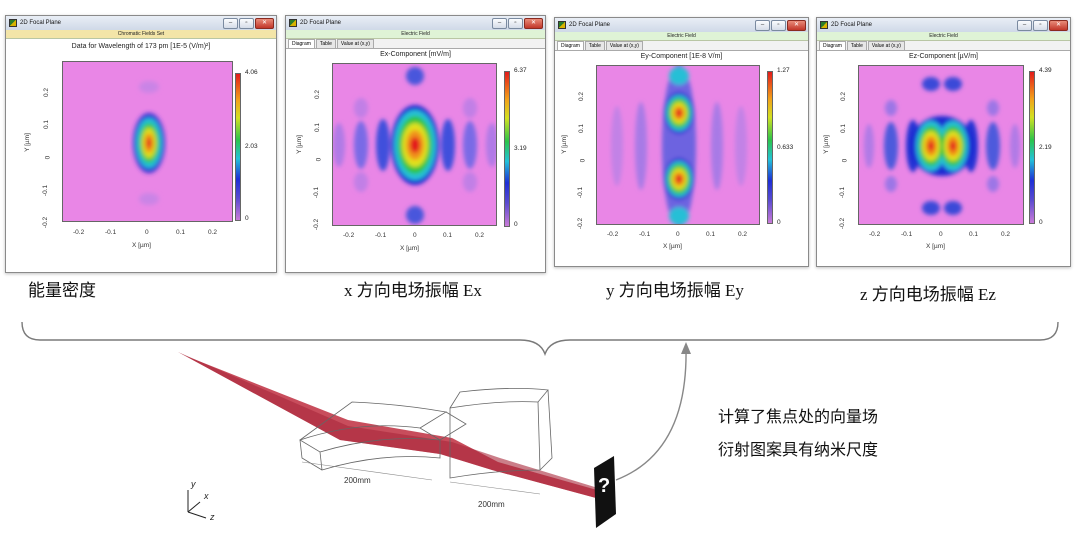  Describe the element at coordinates (798, 417) in the screenshot. I see `note-line-1: 计算了焦点处的向量场` at that location.